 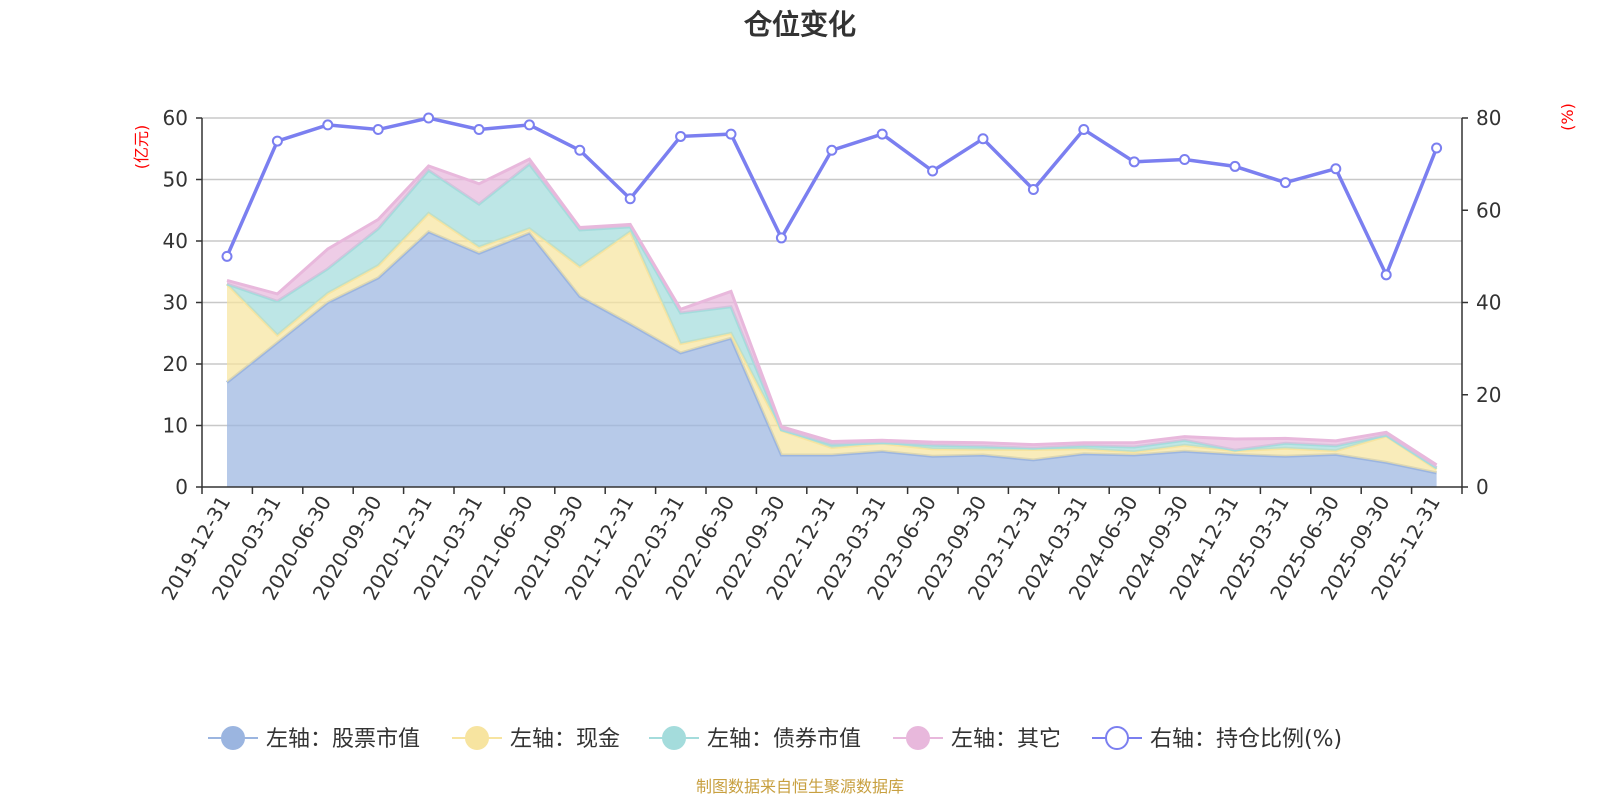 What do you see at coordinates (175, 426) in the screenshot?
I see `left-tick-label: 10` at bounding box center [175, 426].